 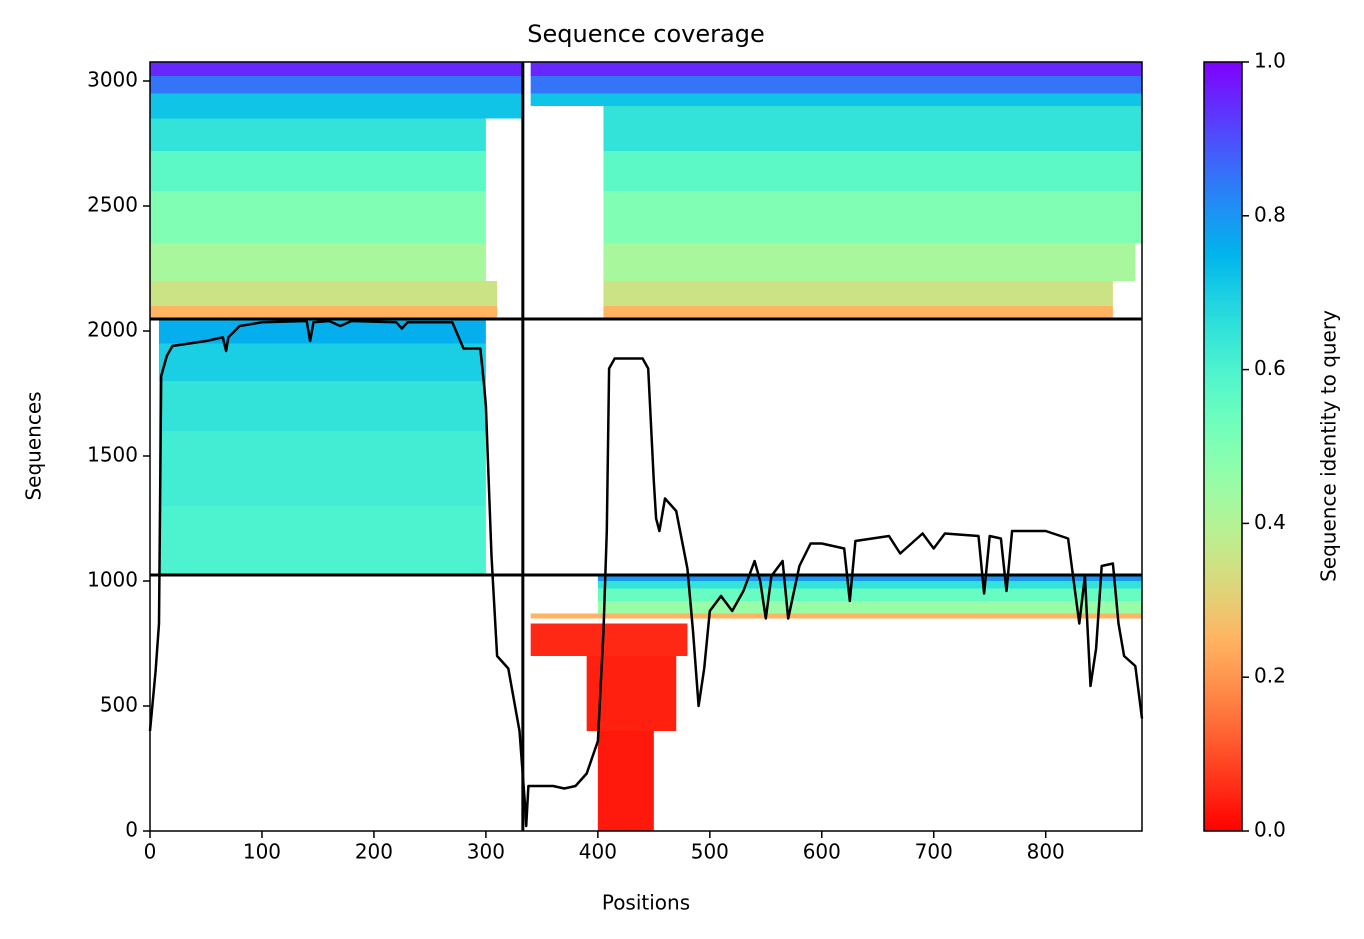 What do you see at coordinates (112, 330) in the screenshot?
I see `y-tick-label: 2000` at bounding box center [112, 330].